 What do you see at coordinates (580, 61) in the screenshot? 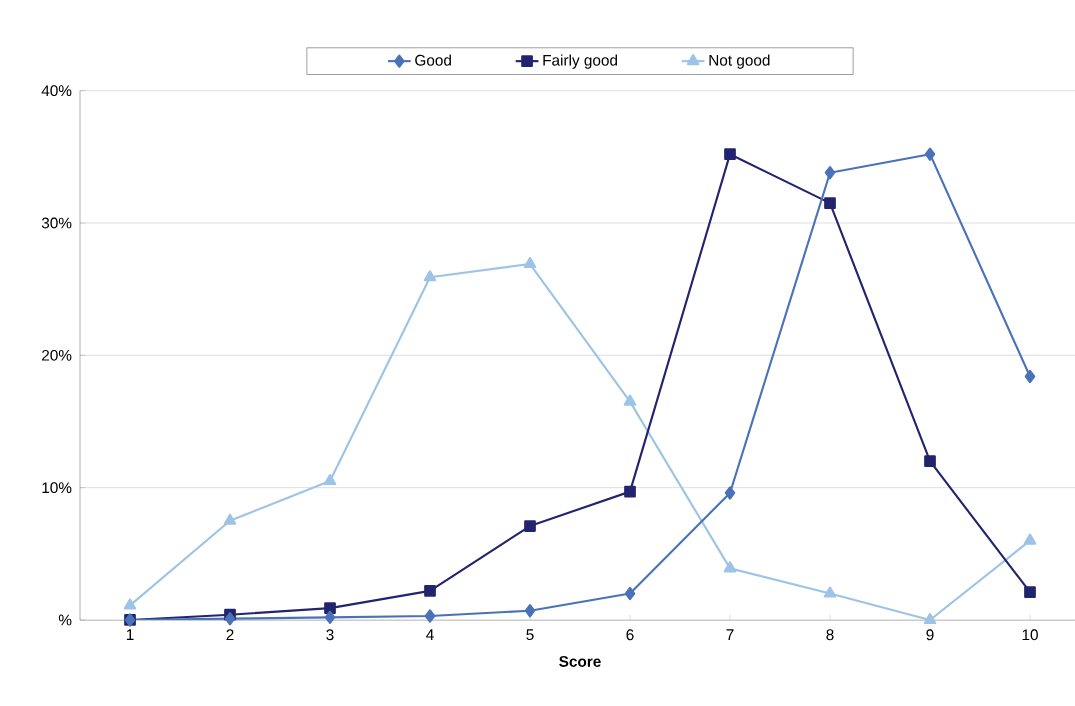
I see `legend-label: Fairly good` at bounding box center [580, 61].